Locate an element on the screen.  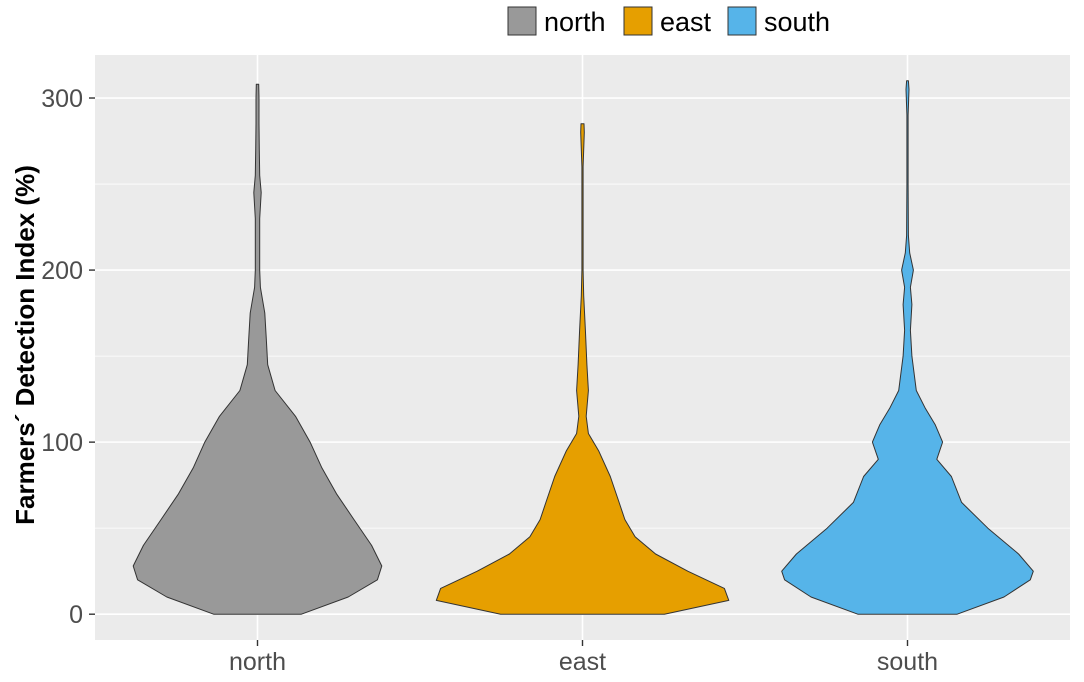
x-tick-label: south is located at coordinates (907, 662).